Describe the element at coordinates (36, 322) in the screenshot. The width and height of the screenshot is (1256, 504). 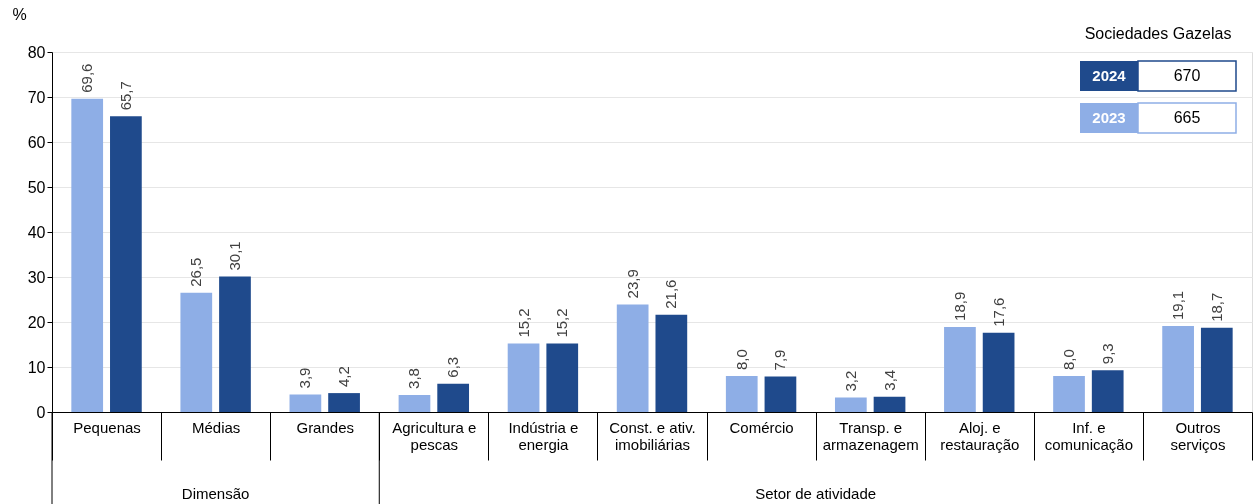
I see `y-tick-label: 20` at that location.